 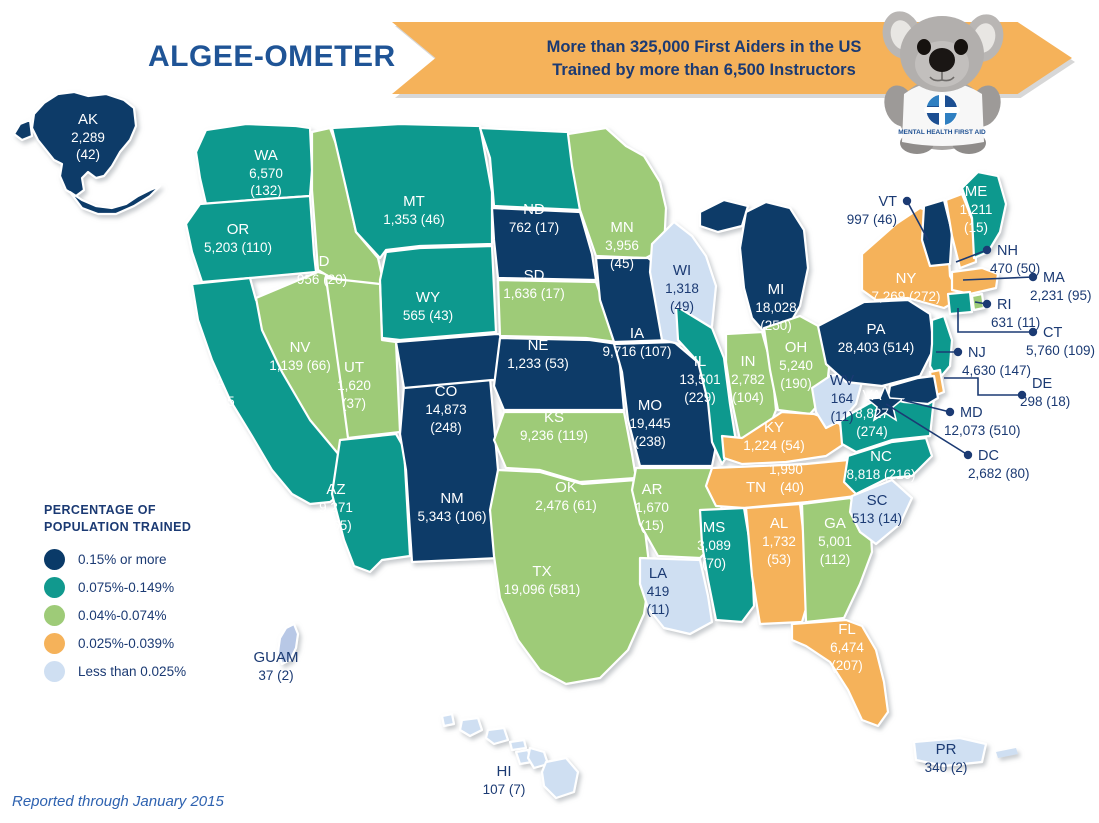 I want to click on territory-shape-PR-islet, so click(x=1007, y=753).